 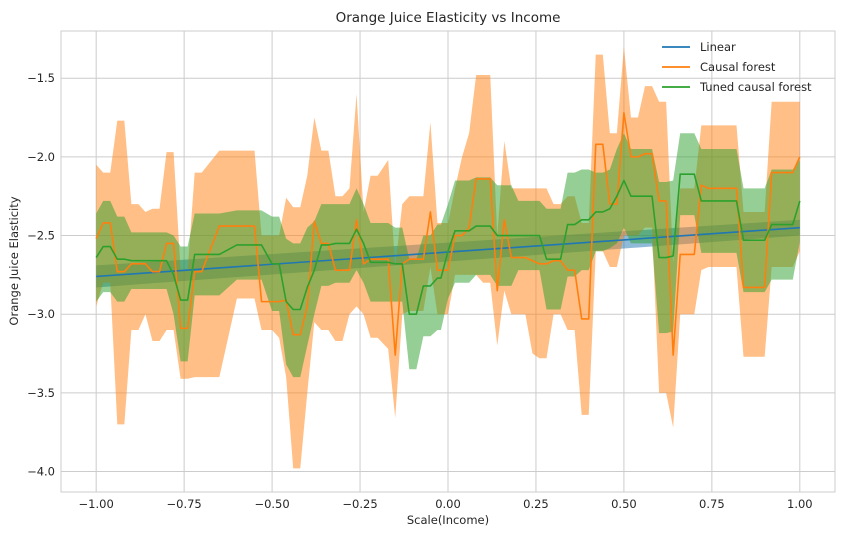 I want to click on x-axis-label: Scale(Income), so click(x=448, y=520).